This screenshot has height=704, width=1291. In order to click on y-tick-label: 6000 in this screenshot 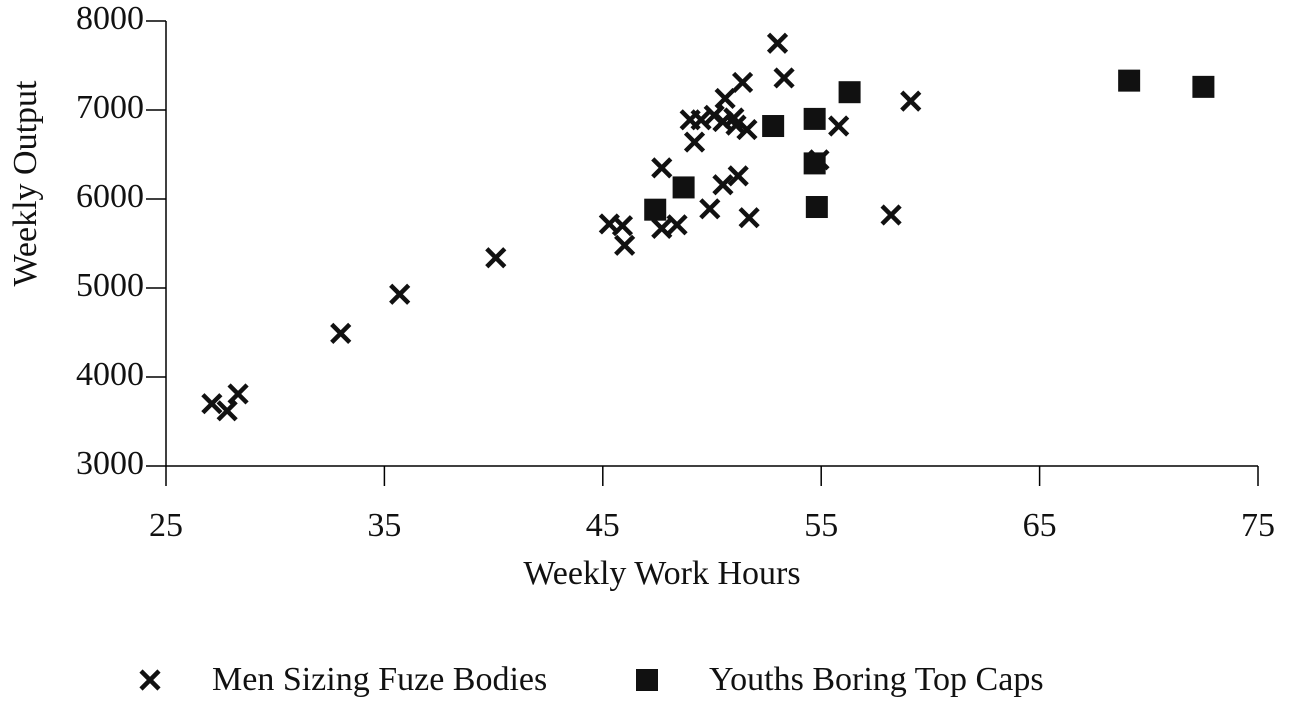, I will do `click(110, 196)`.